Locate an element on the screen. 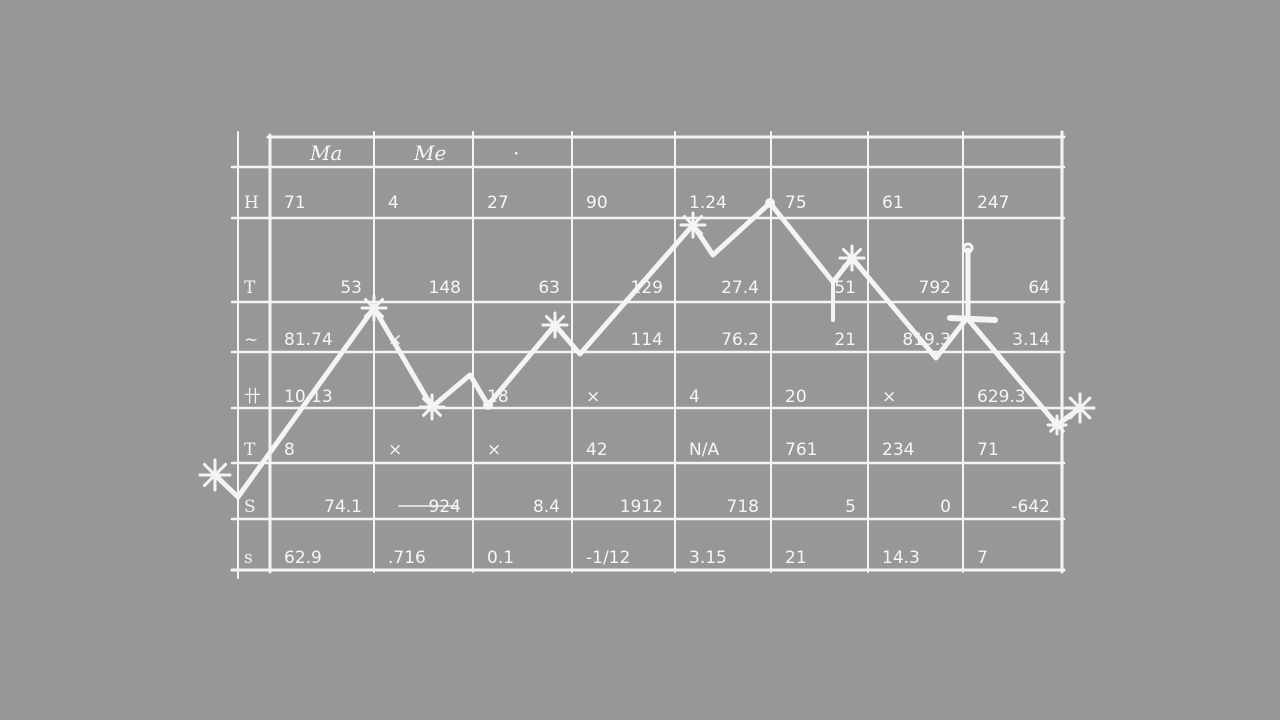 The height and width of the screenshot is (720, 1280). table-cell: 8 is located at coordinates (289, 450).